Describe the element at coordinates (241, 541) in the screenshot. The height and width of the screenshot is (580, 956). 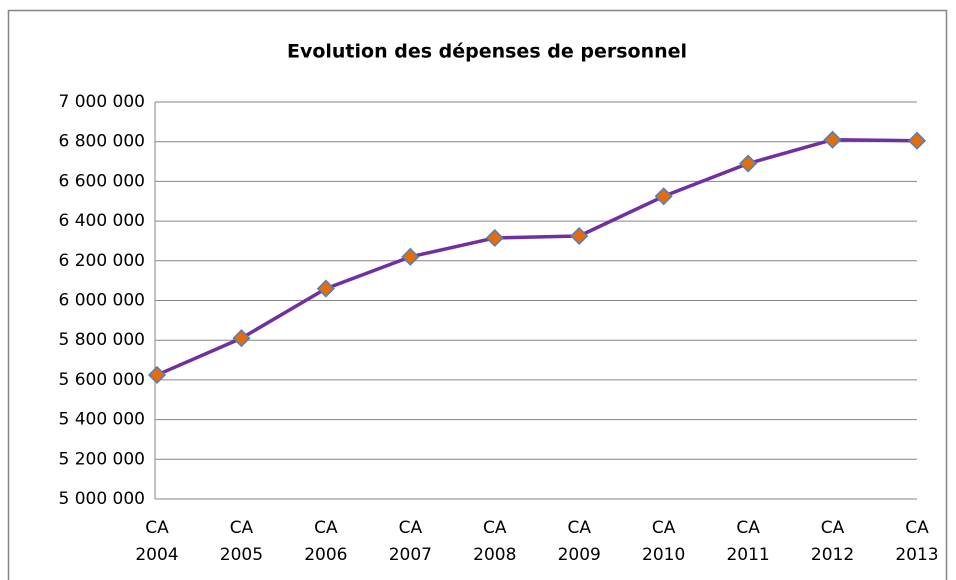
I see `x-tick-label: CA 2005` at that location.